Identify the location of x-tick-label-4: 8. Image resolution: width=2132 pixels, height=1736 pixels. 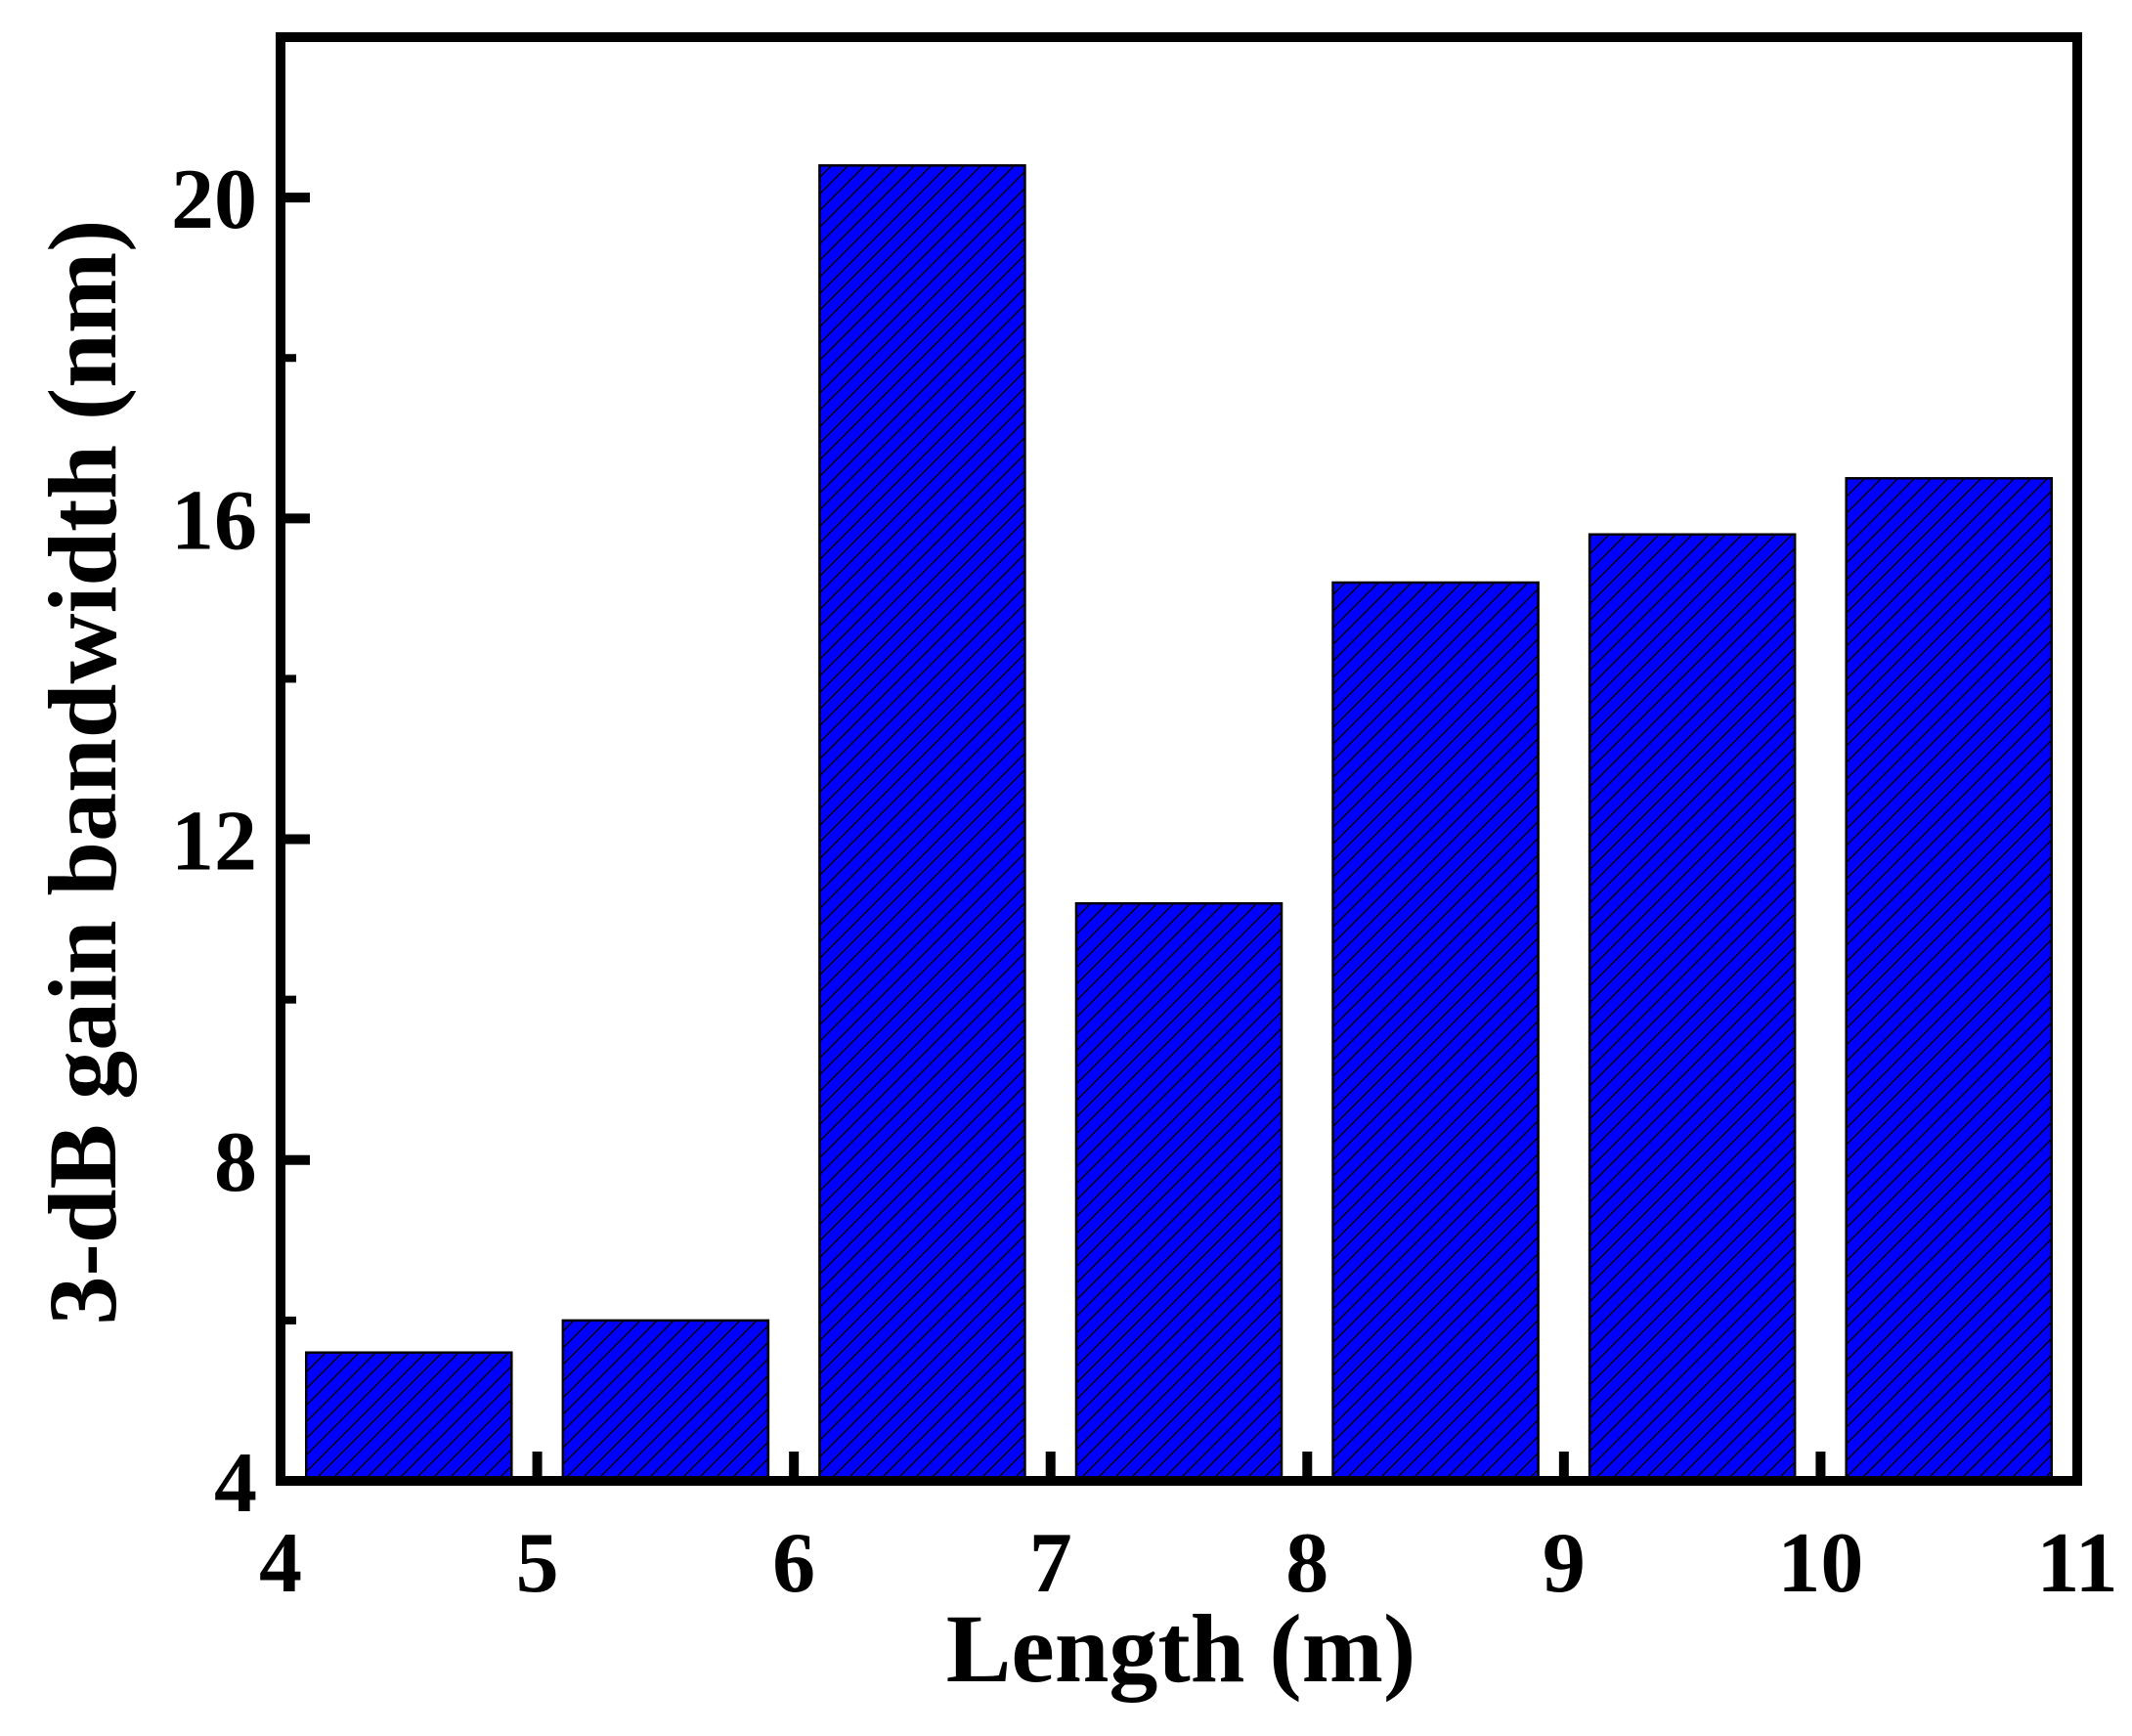
(1306, 1563).